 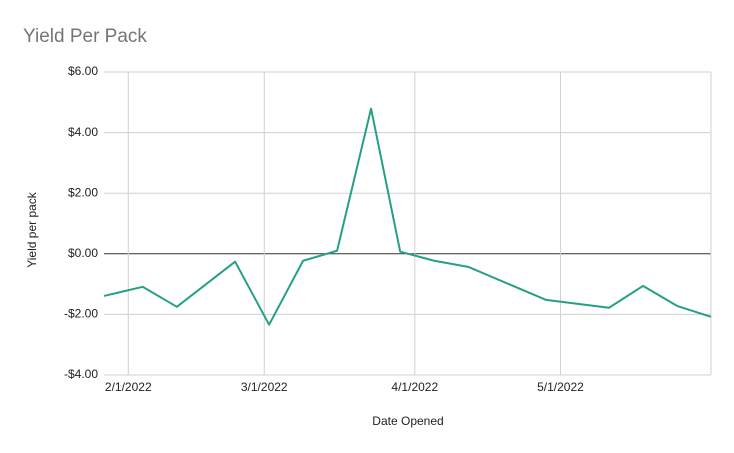 I want to click on y-tick-label: -$4.00, so click(x=81, y=374).